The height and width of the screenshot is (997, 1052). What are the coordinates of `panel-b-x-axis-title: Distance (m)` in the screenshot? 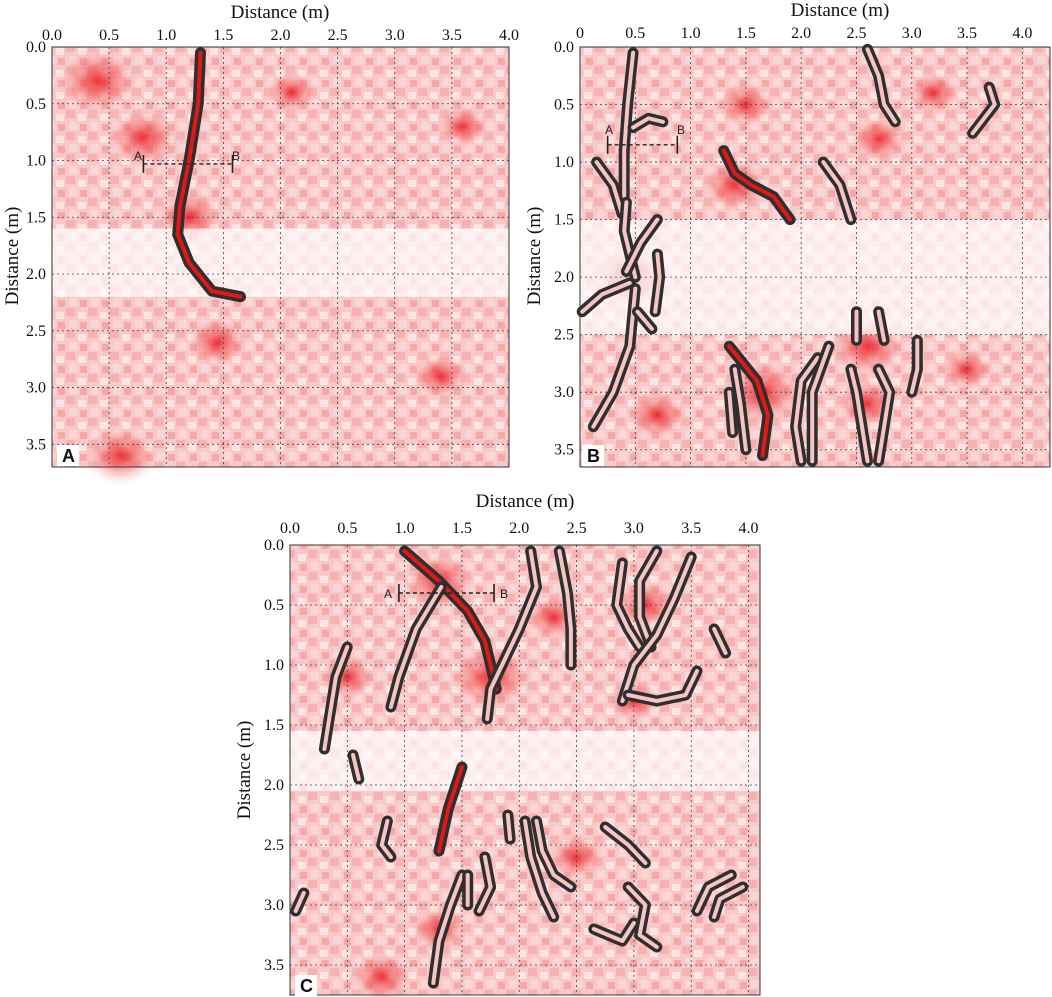 It's located at (840, 10).